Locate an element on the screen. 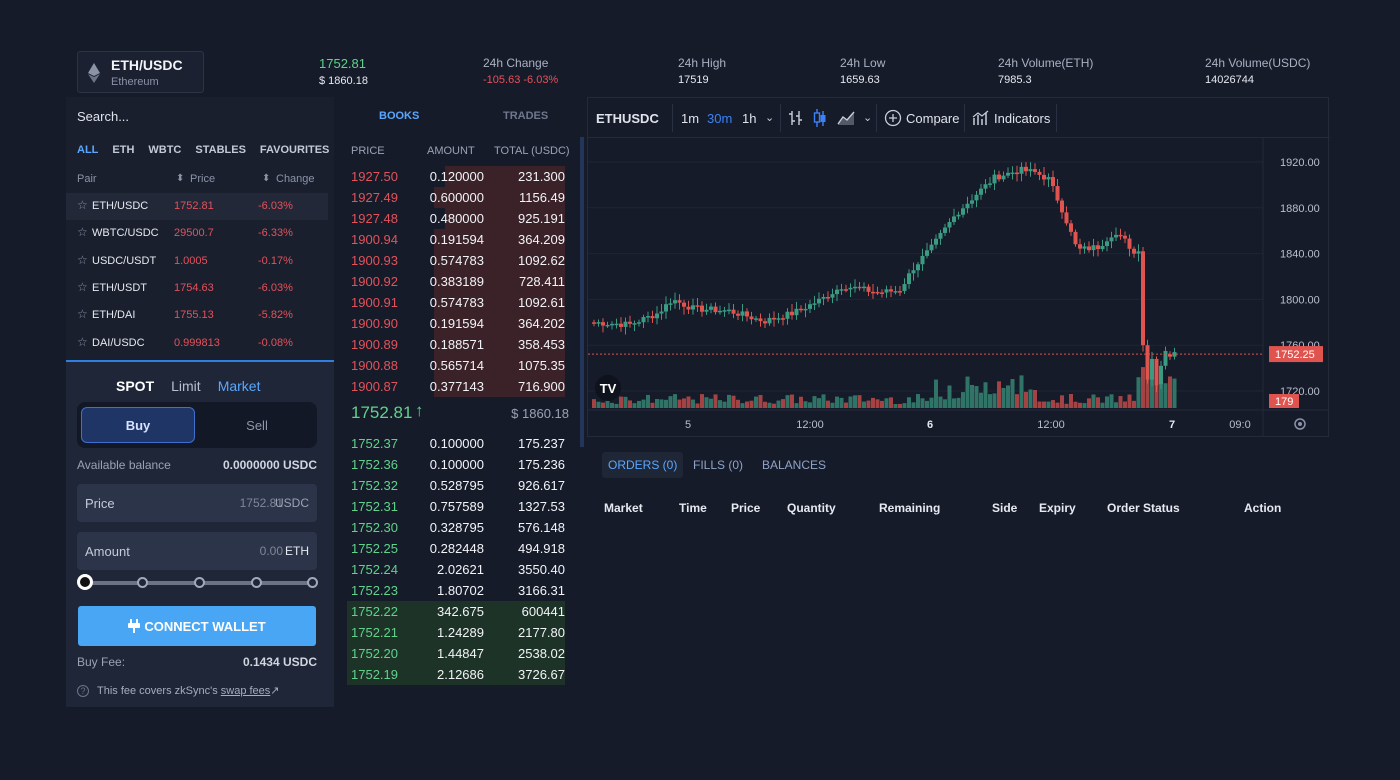 Image resolution: width=1400 pixels, height=780 pixels. timeframe-1m: 1m is located at coordinates (690, 118).